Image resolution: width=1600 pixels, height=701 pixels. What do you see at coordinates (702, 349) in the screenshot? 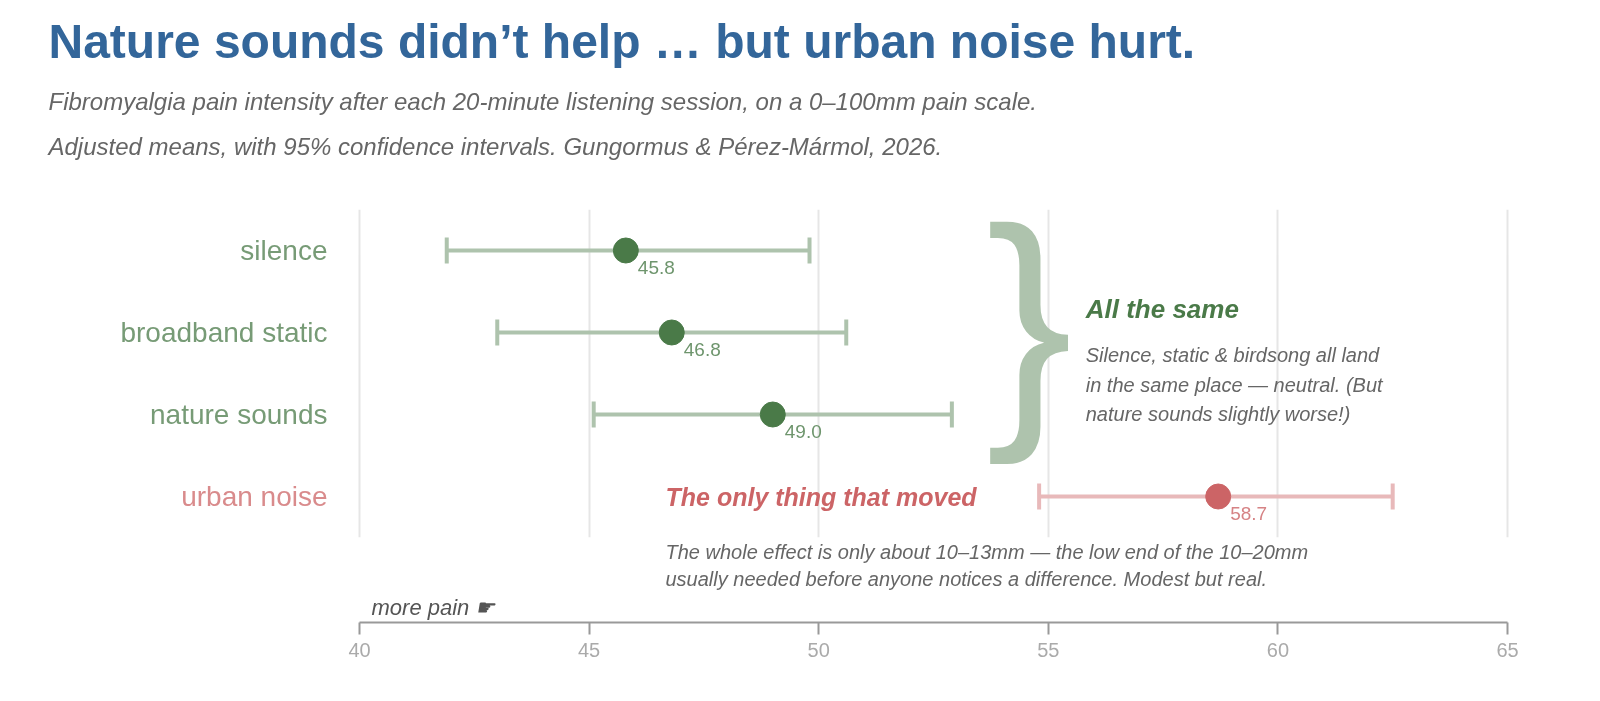
I see `data-label: 46.8` at bounding box center [702, 349].